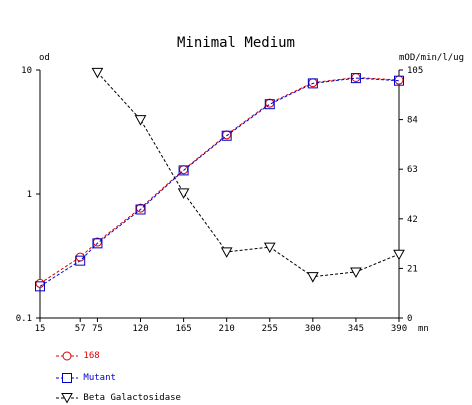 The height and width of the screenshot is (405, 472). Describe the element at coordinates (26, 71) in the screenshot. I see `left-tick-label: 10` at that location.